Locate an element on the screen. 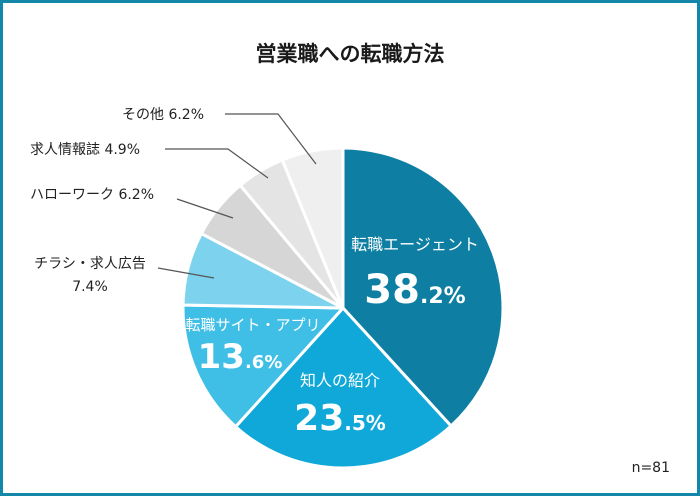  leader-lines is located at coordinates (237, 196).